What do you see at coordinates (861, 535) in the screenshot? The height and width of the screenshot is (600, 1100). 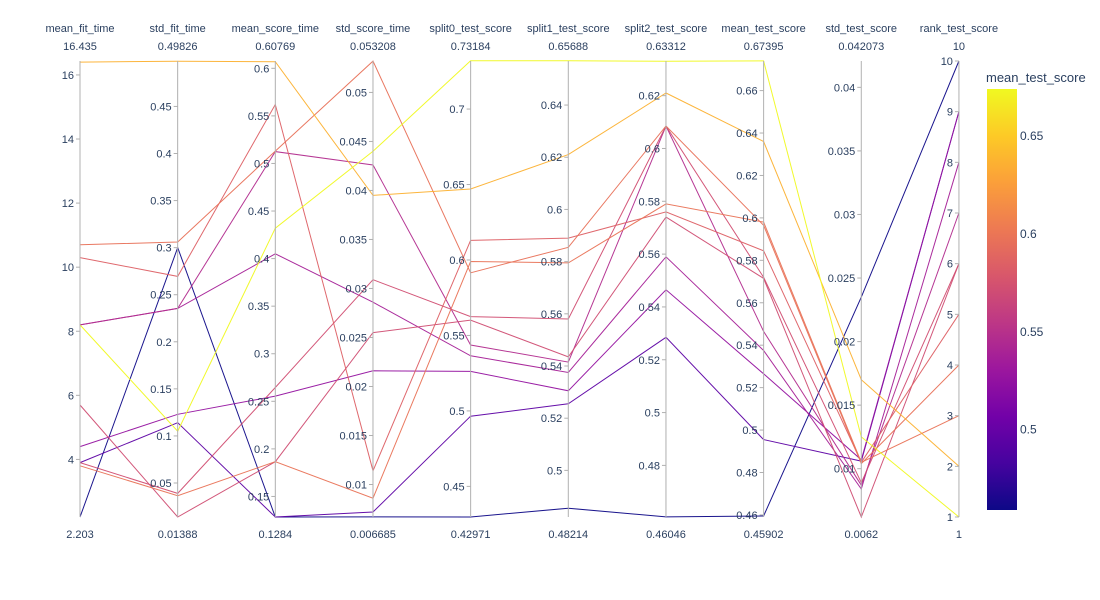 I see `axis-min-label: 0.0062` at bounding box center [861, 535].